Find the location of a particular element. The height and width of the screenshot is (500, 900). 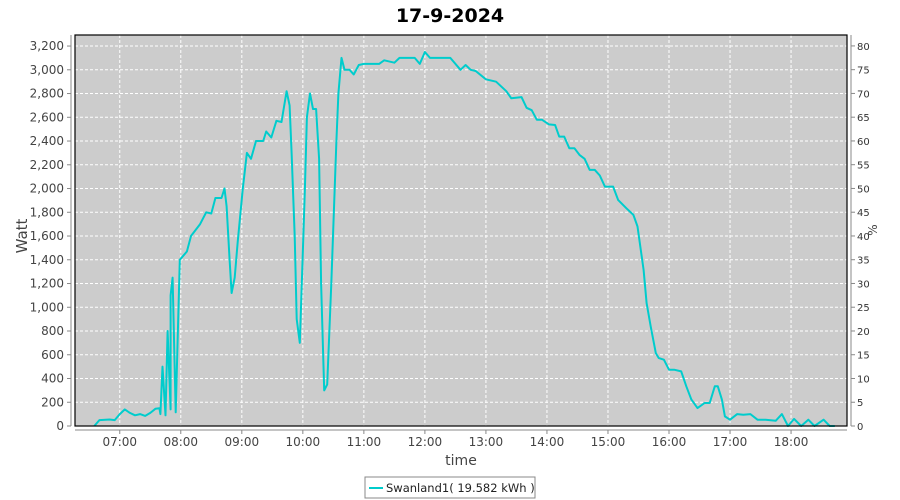

y-tick-label: 2,400 is located at coordinates (47, 141).